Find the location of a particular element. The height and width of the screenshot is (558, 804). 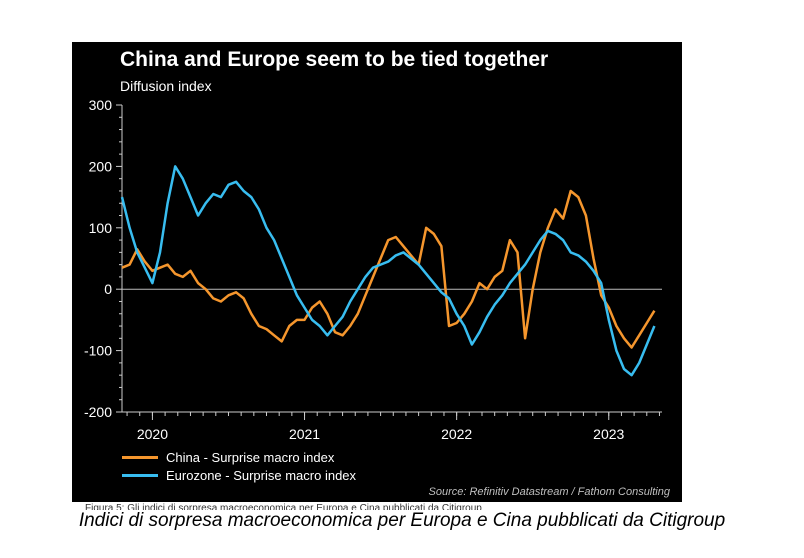

legend-label-eurozone: Eurozone - Surprise macro index is located at coordinates (261, 475).